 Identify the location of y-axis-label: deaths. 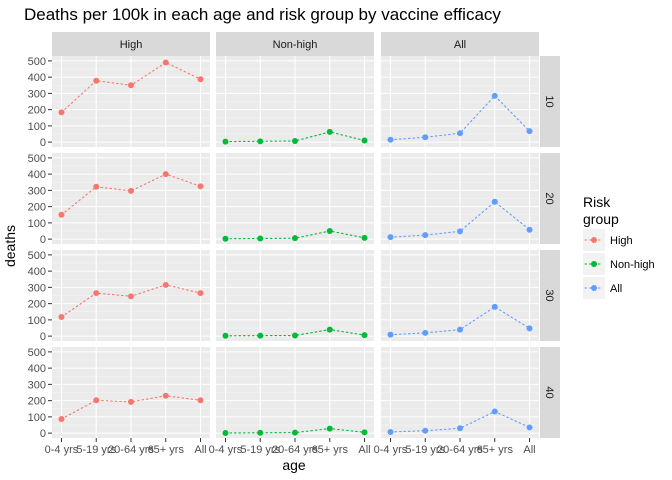
(10, 246).